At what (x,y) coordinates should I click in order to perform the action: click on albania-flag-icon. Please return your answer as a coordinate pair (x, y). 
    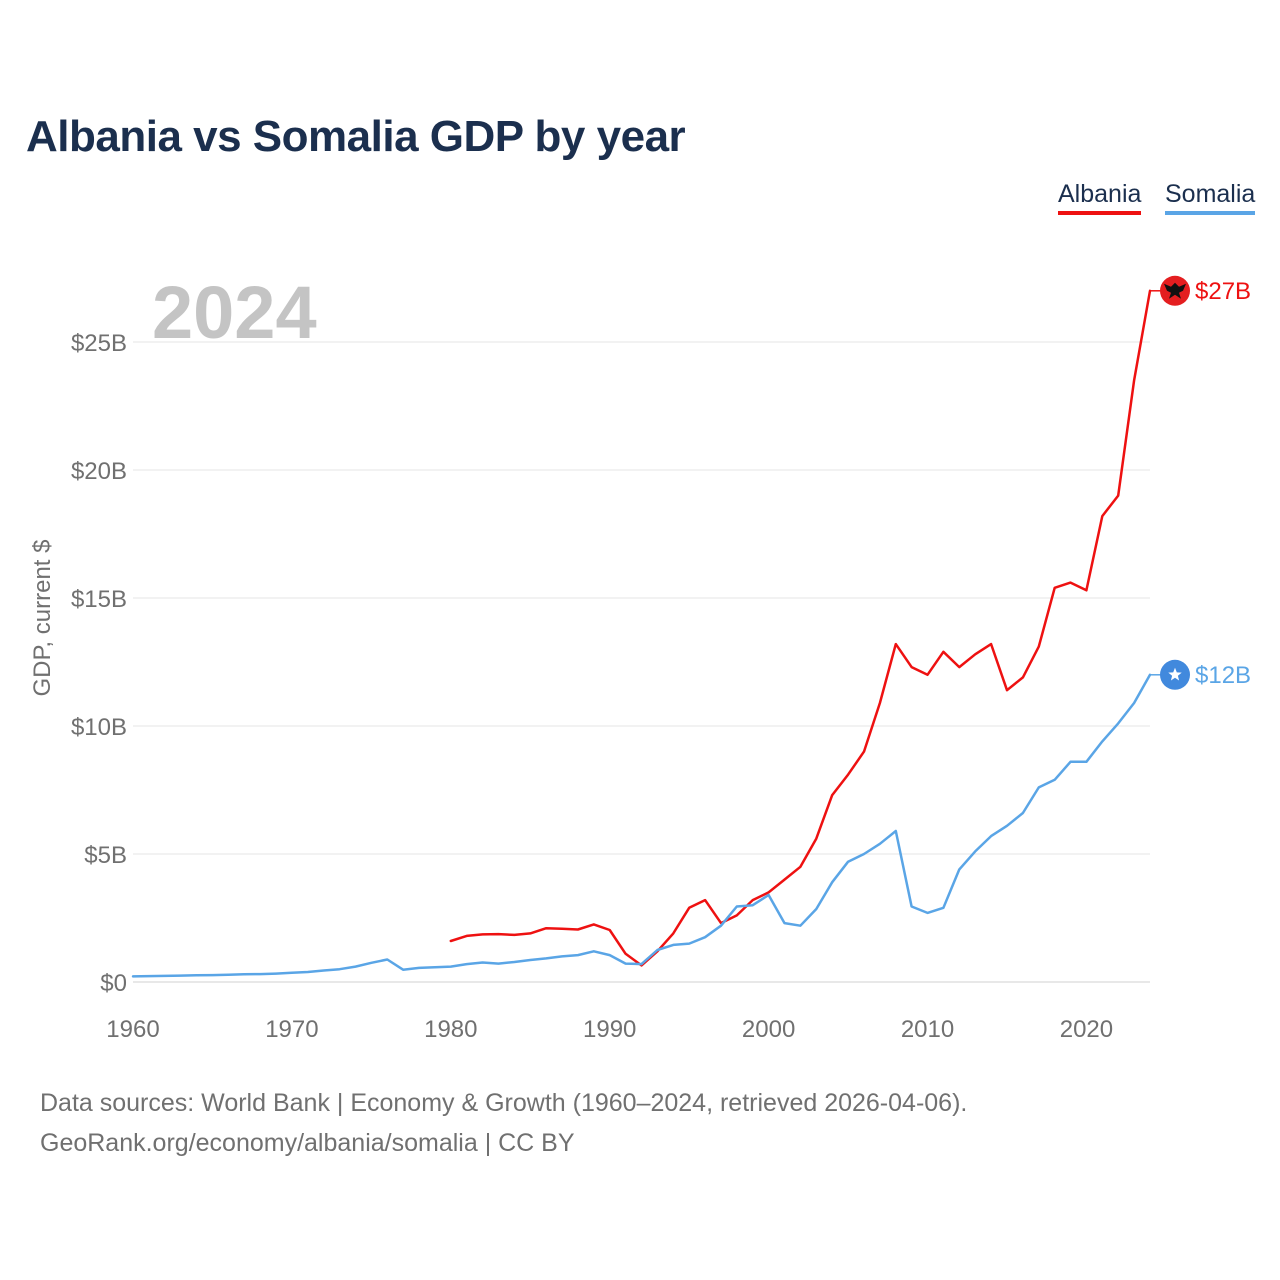
    Looking at the image, I should click on (1175, 290).